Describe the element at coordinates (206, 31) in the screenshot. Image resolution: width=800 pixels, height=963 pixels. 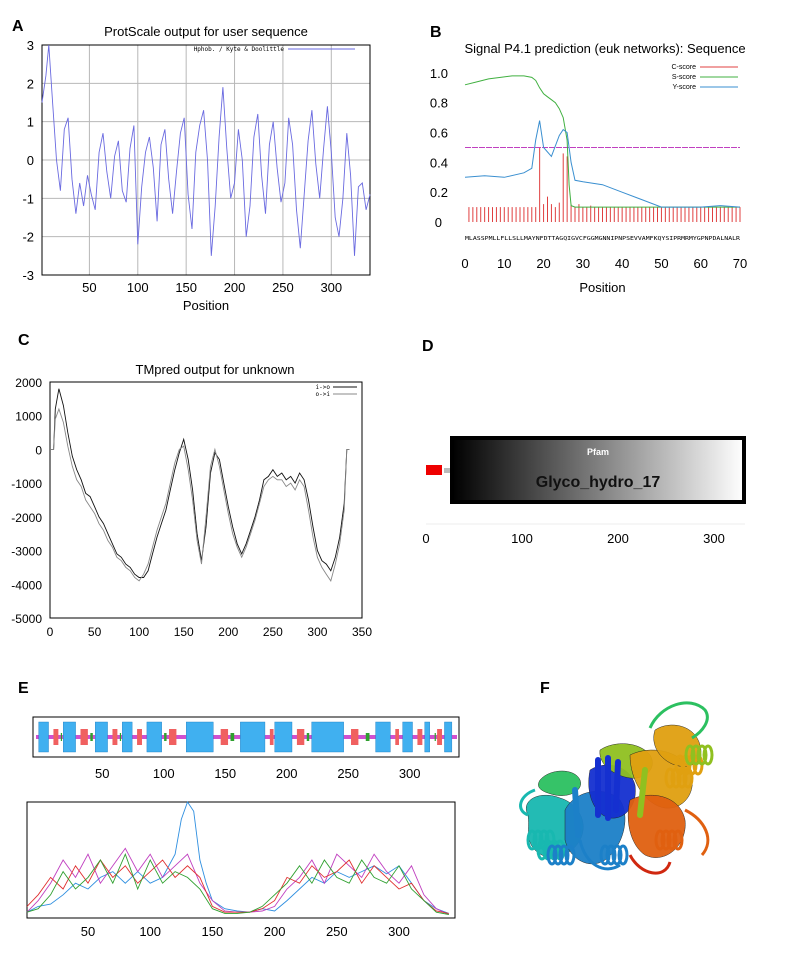
I see `chart-title: ProtScale output for user sequence` at that location.